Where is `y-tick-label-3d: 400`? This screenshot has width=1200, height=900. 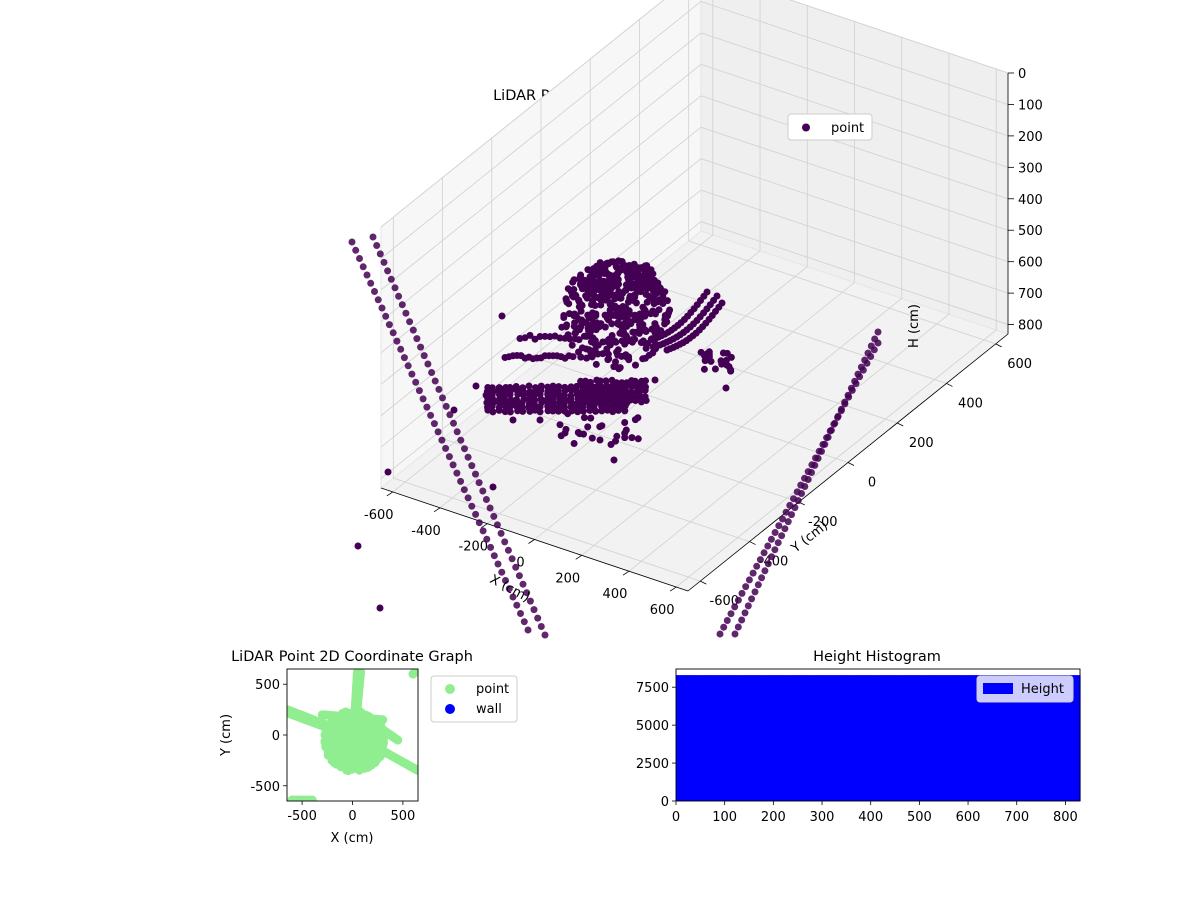
y-tick-label-3d: 400 is located at coordinates (970, 403).